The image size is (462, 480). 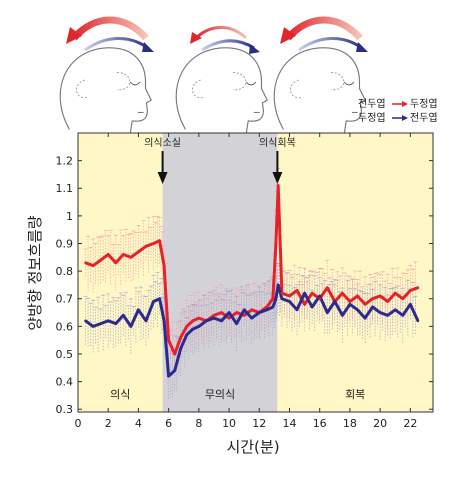 What do you see at coordinates (120, 394) in the screenshot?
I see `region-label-0: 의식` at bounding box center [120, 394].